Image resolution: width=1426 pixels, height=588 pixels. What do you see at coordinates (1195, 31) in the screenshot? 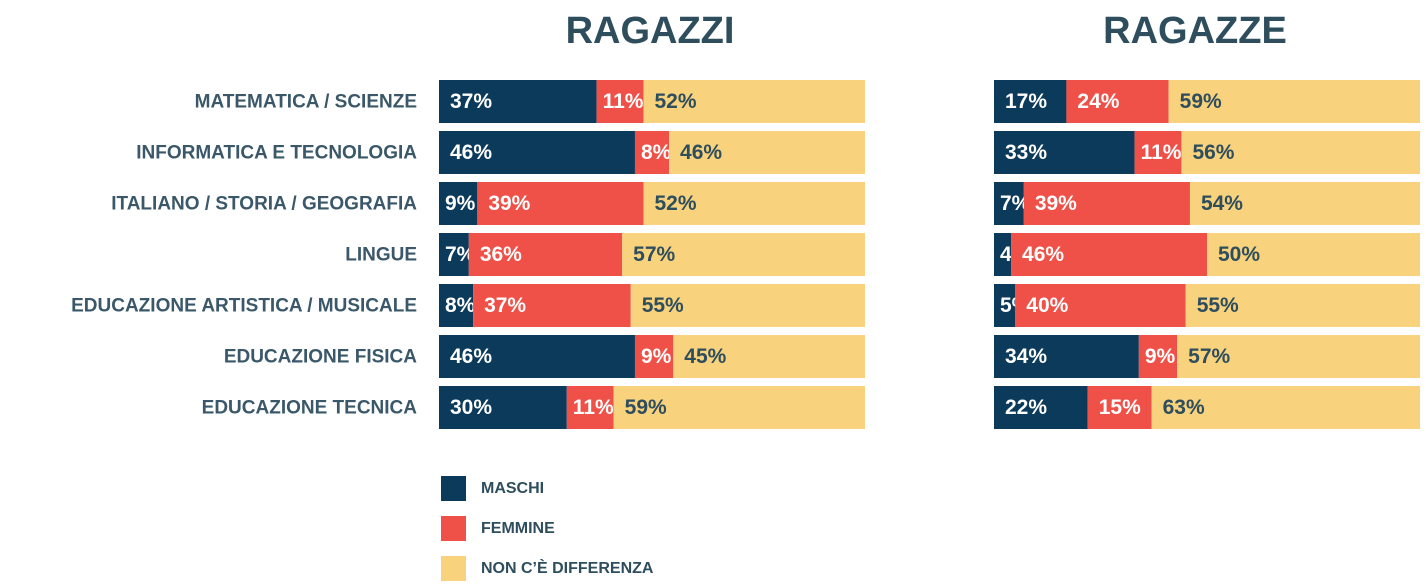
I see `chart-title: RAGAZZE` at bounding box center [1195, 31].